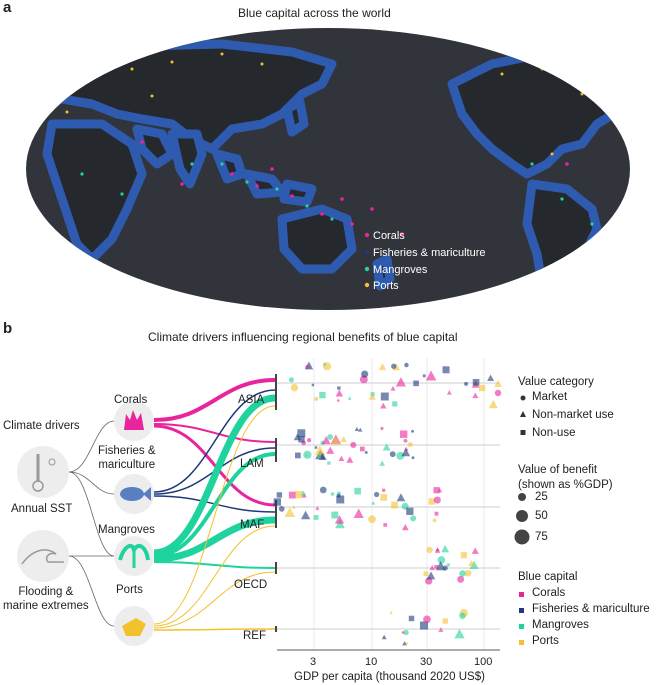 The width and height of the screenshot is (659, 685). What do you see at coordinates (389, 236) in the screenshot?
I see `map-legend-corals: Corals` at bounding box center [389, 236].